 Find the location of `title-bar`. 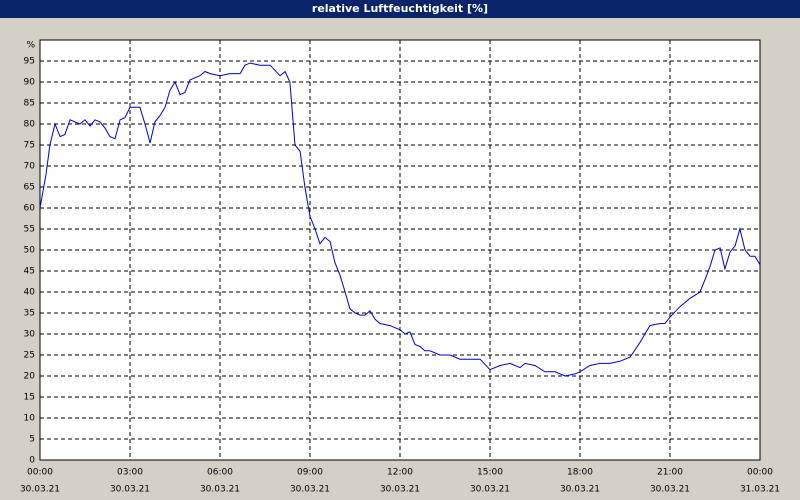

title-bar is located at coordinates (400, 9).